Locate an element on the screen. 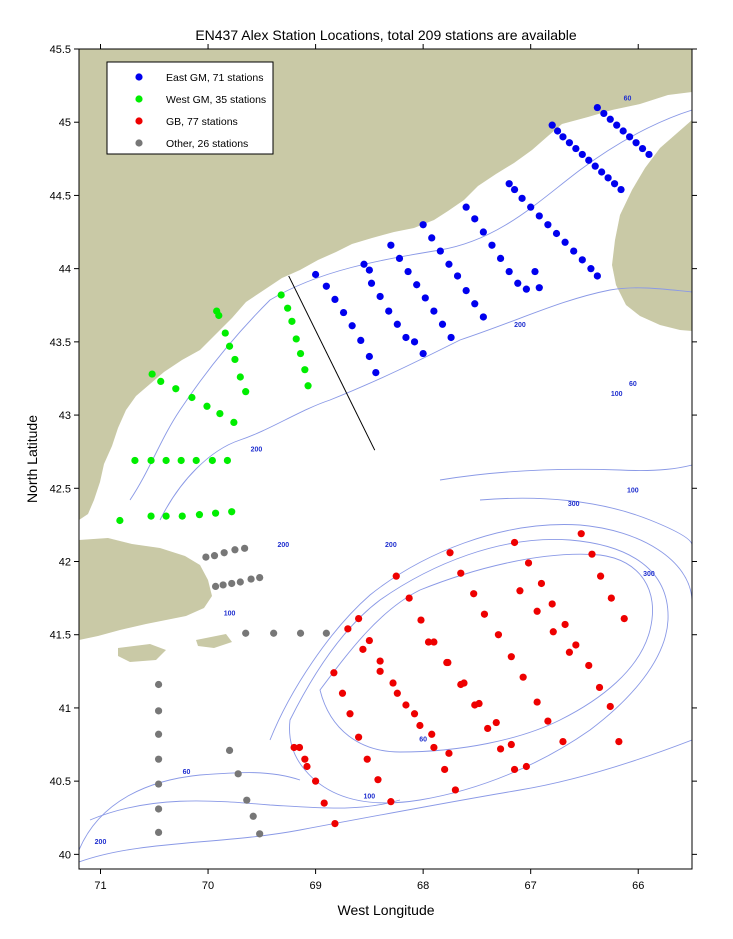  x-tick-label: 67 is located at coordinates (531, 886).